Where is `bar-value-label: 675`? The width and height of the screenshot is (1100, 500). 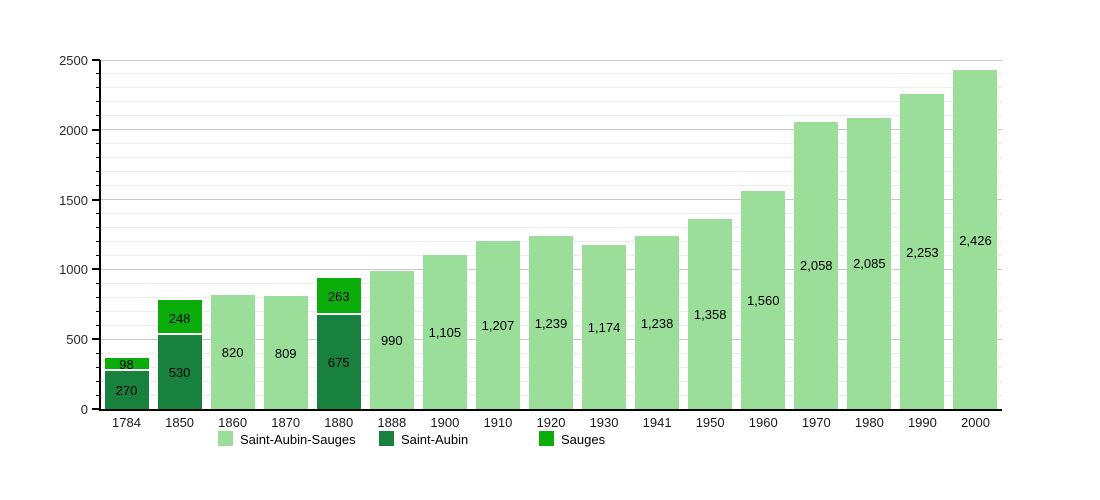 bar-value-label: 675 is located at coordinates (338, 362).